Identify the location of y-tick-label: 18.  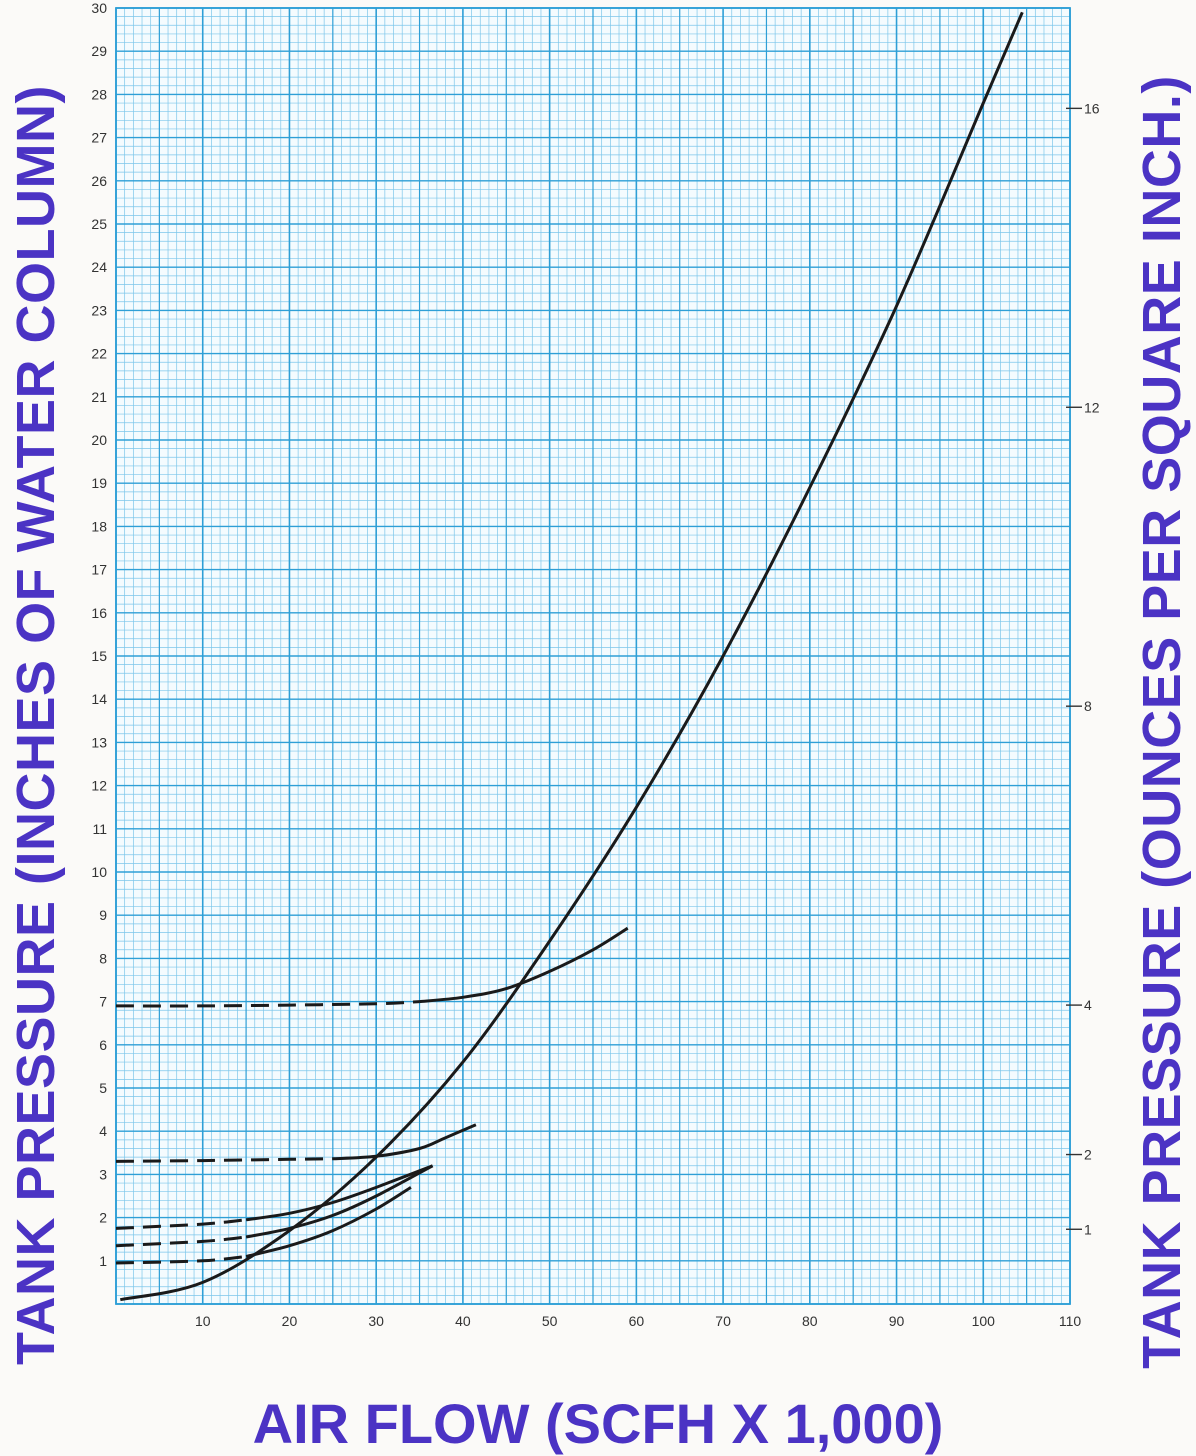
(99, 526).